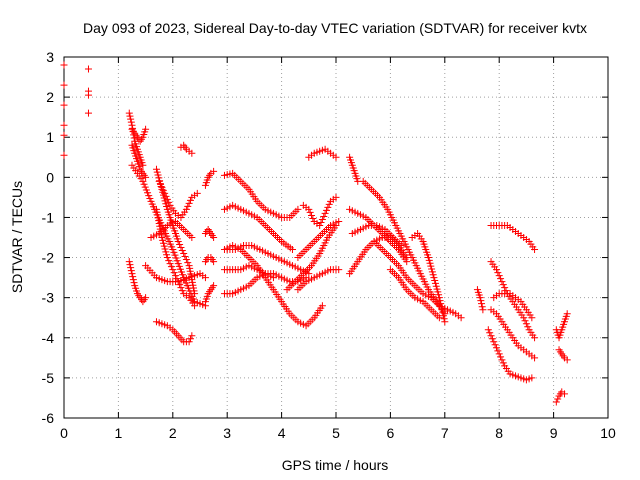 The image size is (640, 480). I want to click on x-tick-label: 9, so click(554, 433).